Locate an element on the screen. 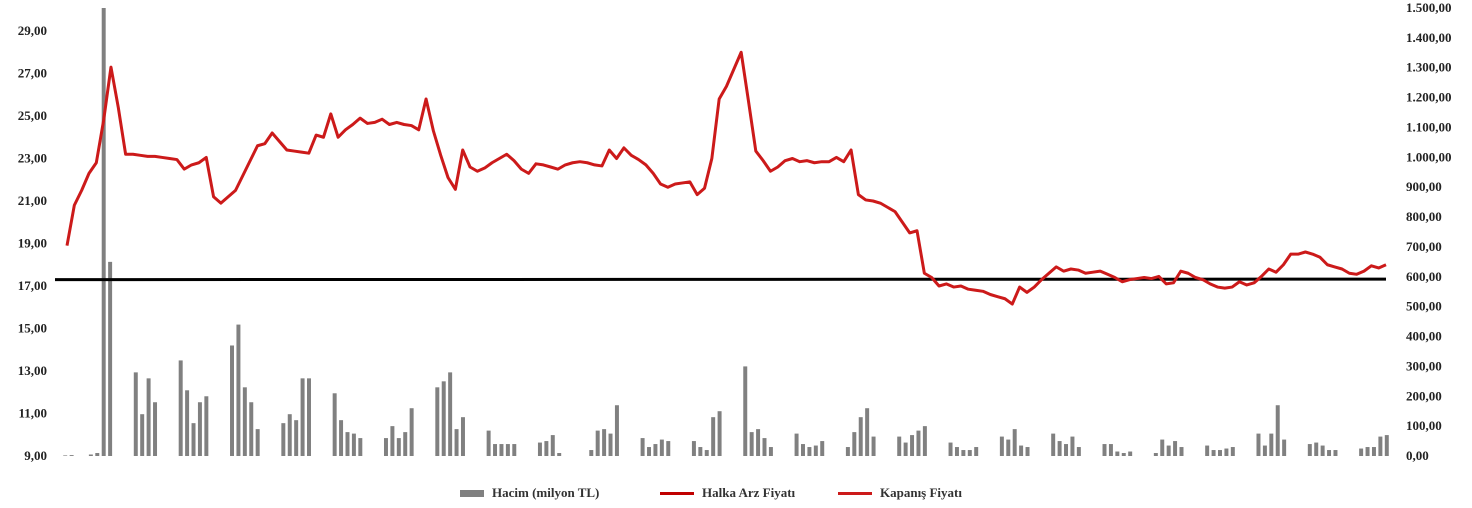 Image resolution: width=1472 pixels, height=508 pixels. left-axis-tick-label: 27,00 is located at coordinates (32, 73).